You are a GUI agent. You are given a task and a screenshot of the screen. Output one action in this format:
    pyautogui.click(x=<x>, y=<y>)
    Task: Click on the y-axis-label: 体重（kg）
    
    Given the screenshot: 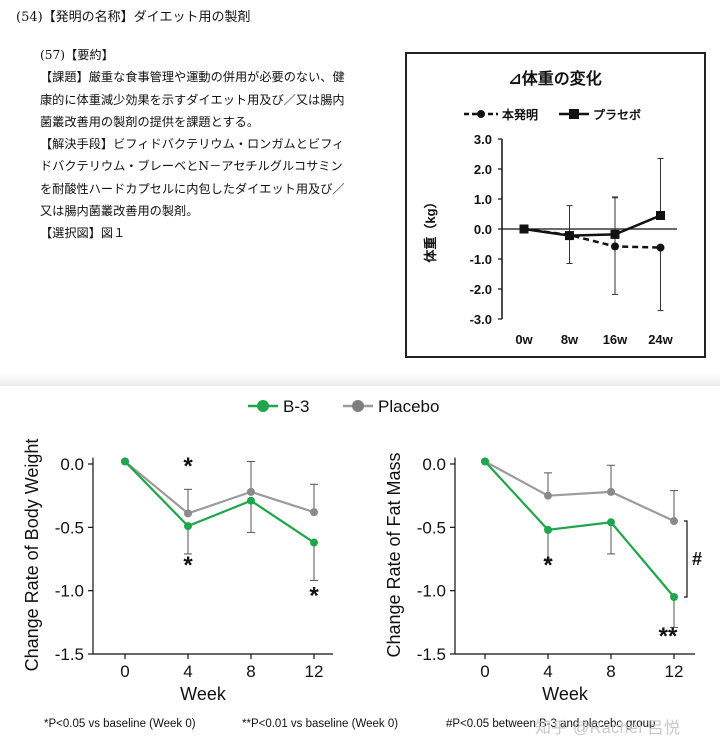 What is the action you would take?
    pyautogui.click(x=430, y=228)
    